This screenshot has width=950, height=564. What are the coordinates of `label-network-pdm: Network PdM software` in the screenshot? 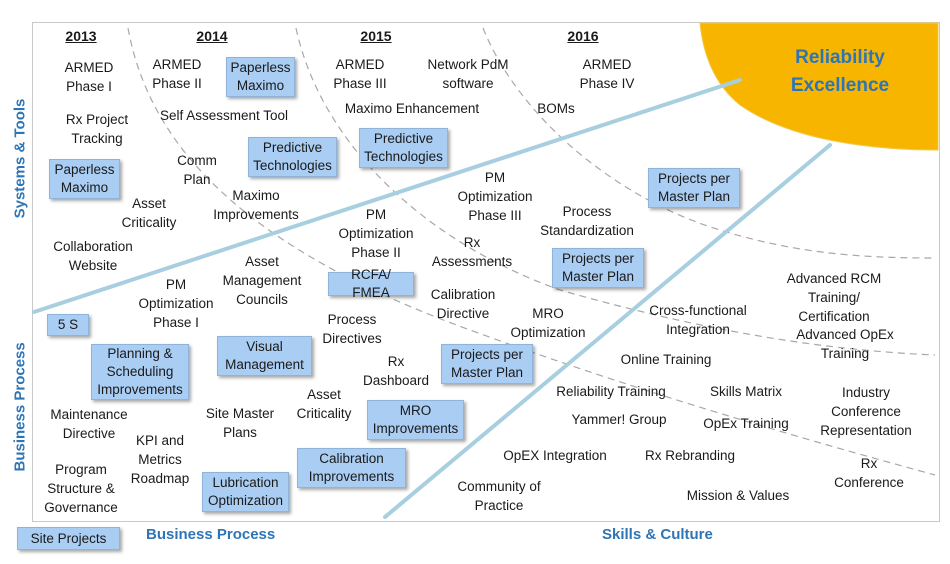 It's located at (468, 74).